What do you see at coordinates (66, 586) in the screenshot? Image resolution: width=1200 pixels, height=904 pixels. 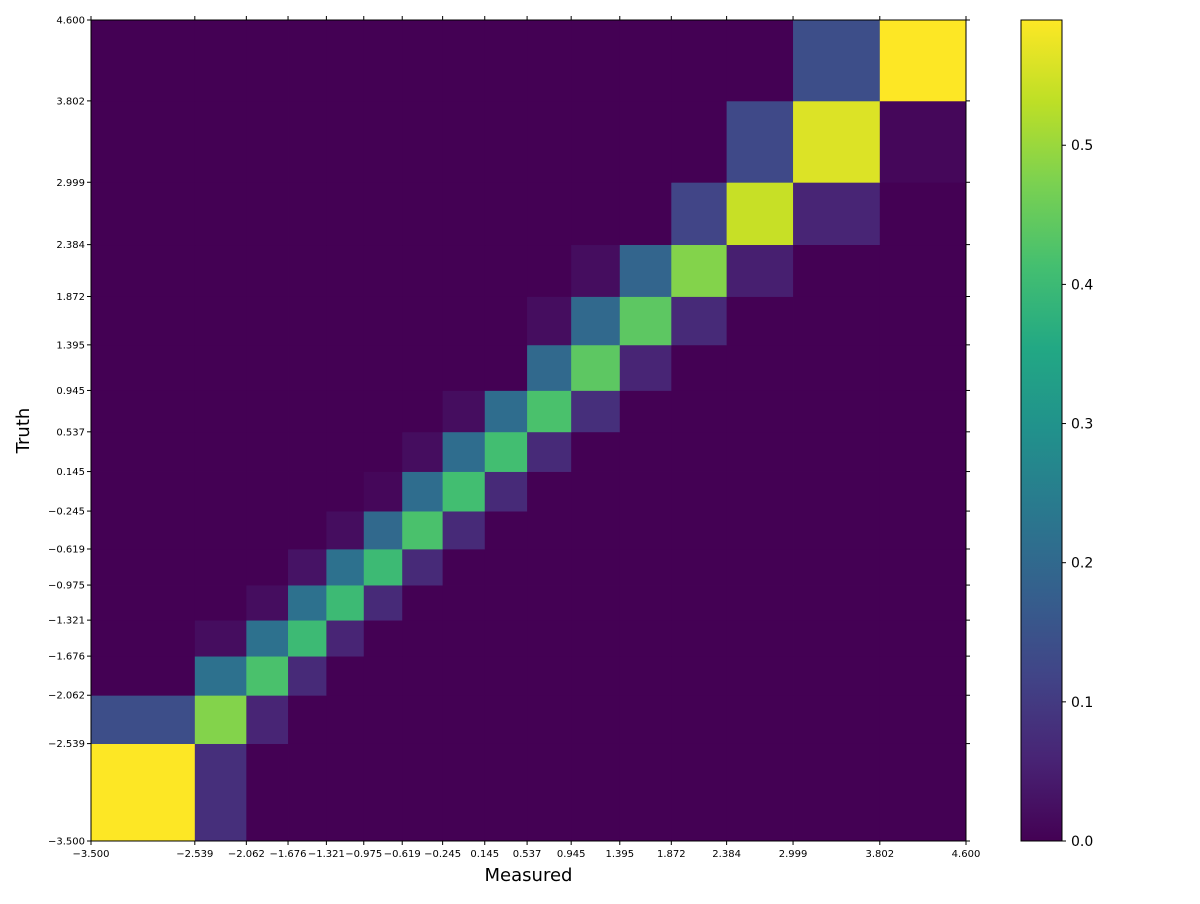 I see `y-tick-label: −0.975` at bounding box center [66, 586].